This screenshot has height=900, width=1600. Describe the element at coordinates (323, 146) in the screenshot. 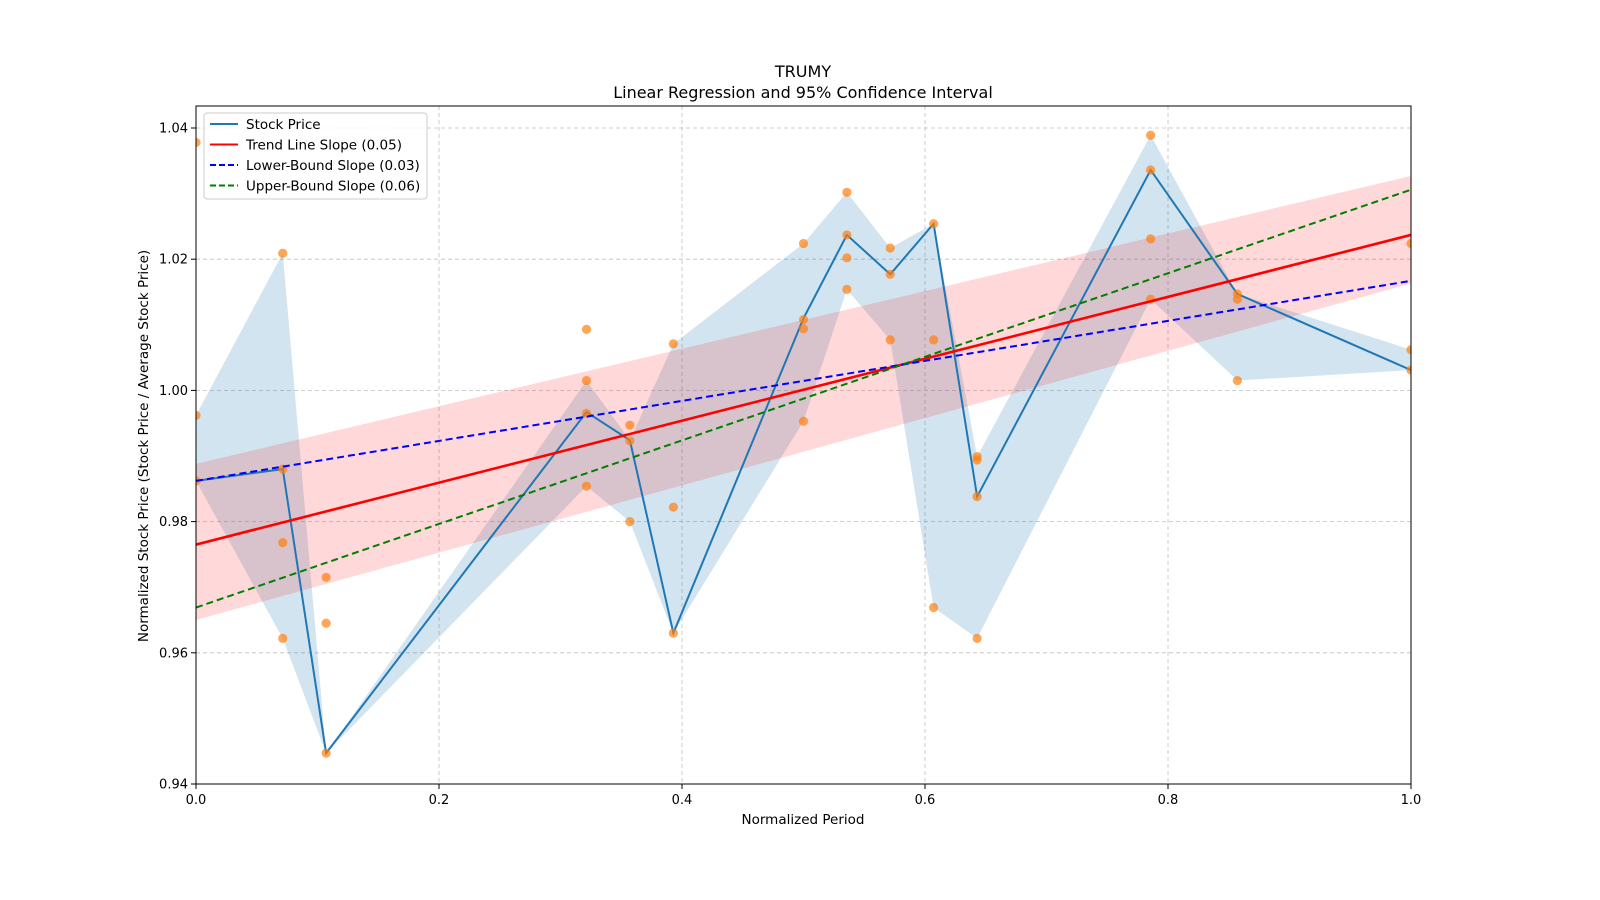

I see `legend-label: Trend Line Slope (0.05)` at that location.